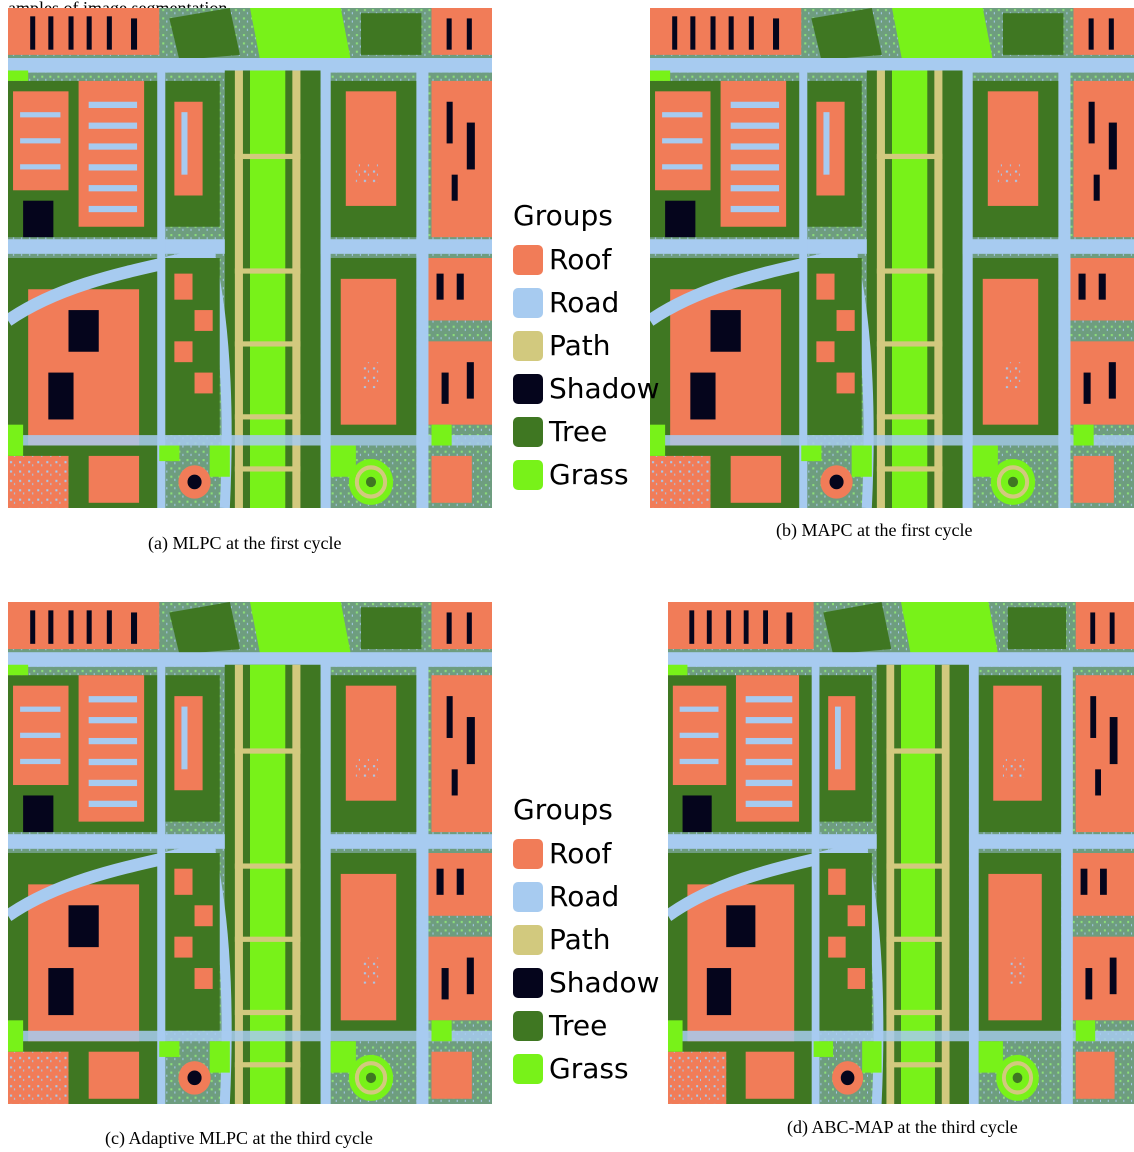  I want to click on legend-top: Groups Roof Road Path Shadow Tree Grass, so click(586, 345).